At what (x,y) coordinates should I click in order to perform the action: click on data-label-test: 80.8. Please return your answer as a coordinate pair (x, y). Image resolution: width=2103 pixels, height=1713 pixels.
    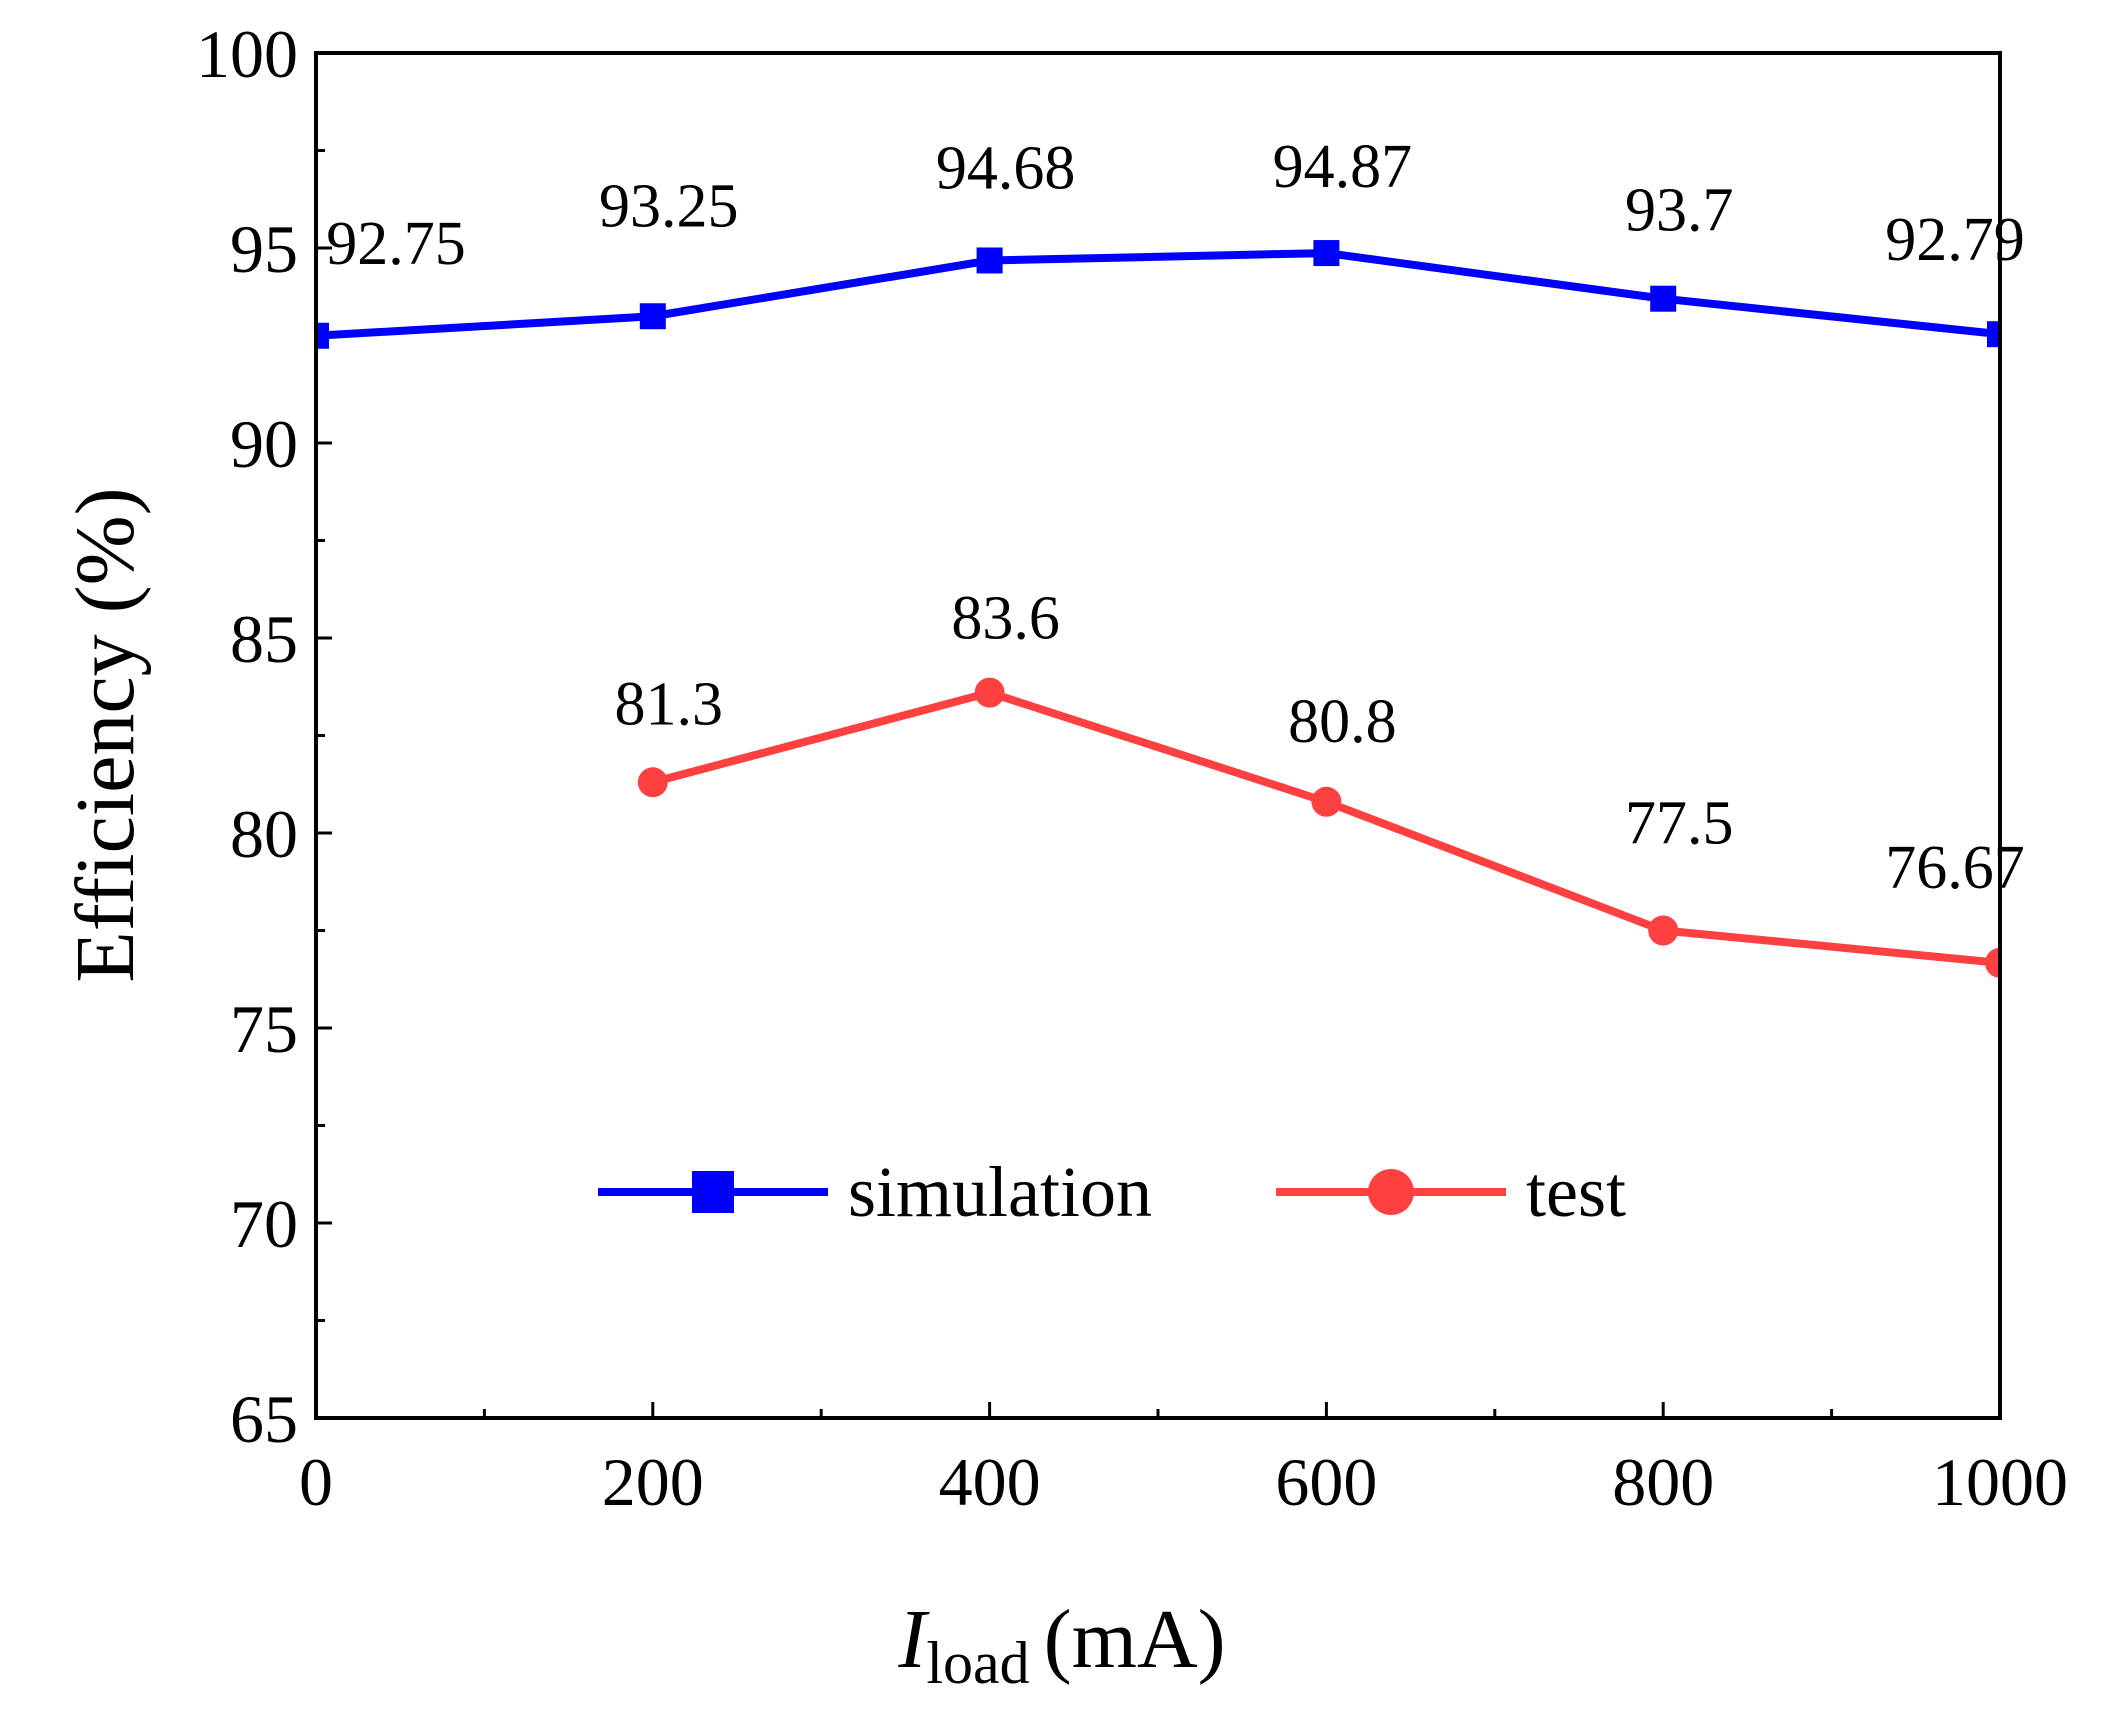
    Looking at the image, I should click on (1342, 722).